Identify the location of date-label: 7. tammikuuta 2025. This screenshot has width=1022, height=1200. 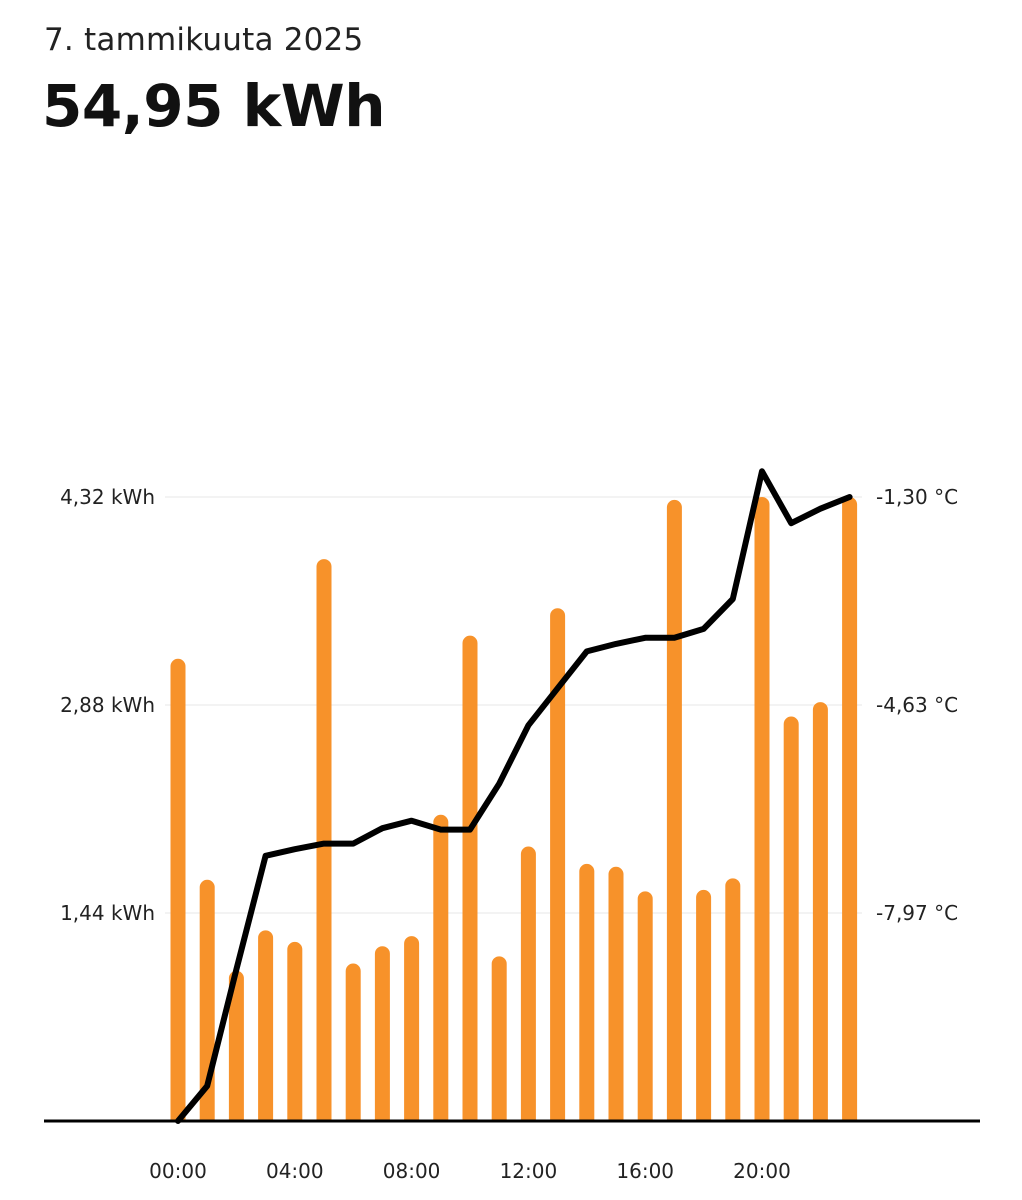
(204, 40).